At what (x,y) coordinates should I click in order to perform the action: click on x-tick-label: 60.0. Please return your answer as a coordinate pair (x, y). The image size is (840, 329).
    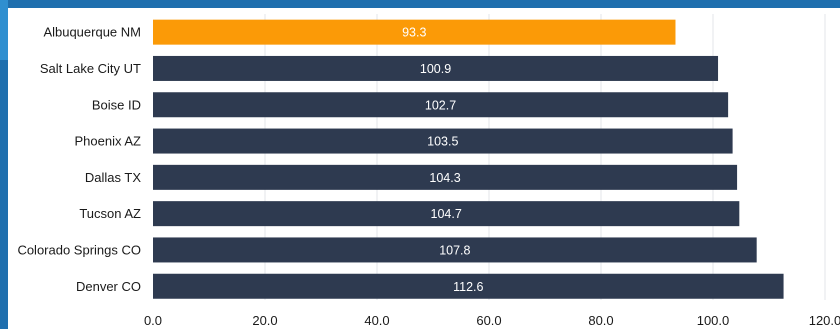
    Looking at the image, I should click on (488, 320).